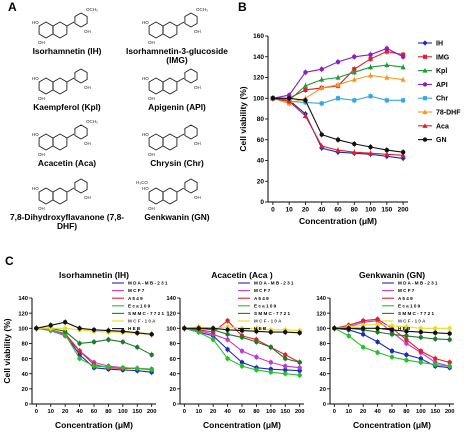  What do you see at coordinates (171, 314) in the screenshot?
I see `y-tick-label: 120` at bounding box center [171, 314].